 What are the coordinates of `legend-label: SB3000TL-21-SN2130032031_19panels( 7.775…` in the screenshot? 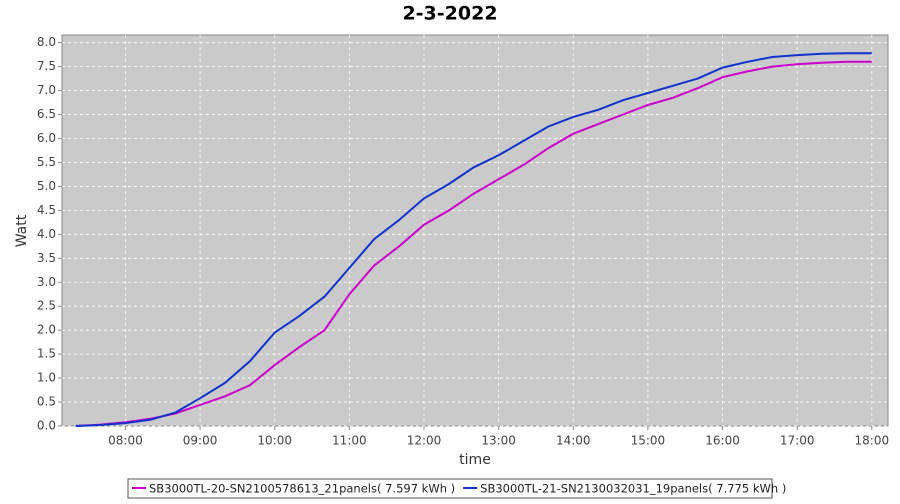 It's located at (633, 489).